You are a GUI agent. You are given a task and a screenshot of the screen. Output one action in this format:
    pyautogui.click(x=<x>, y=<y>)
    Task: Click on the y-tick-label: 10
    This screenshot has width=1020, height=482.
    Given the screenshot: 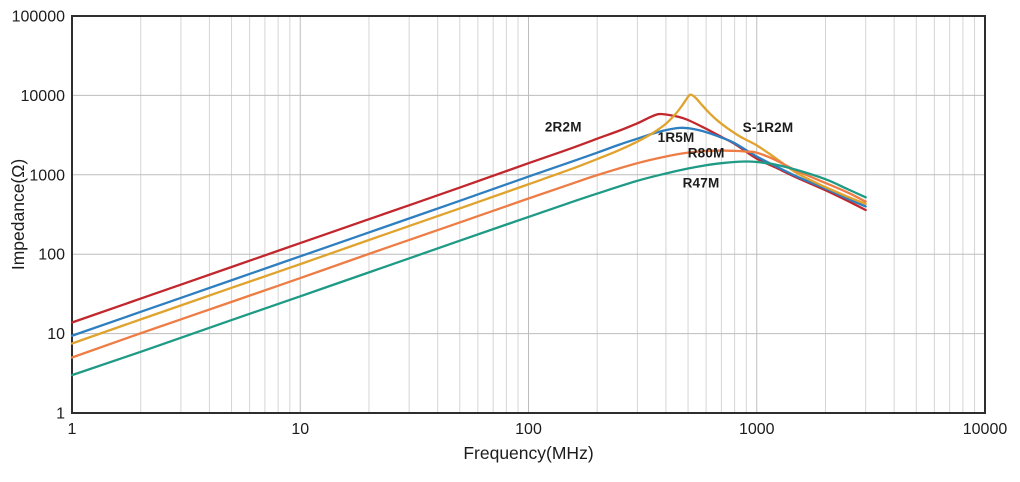 What is the action you would take?
    pyautogui.click(x=56, y=334)
    